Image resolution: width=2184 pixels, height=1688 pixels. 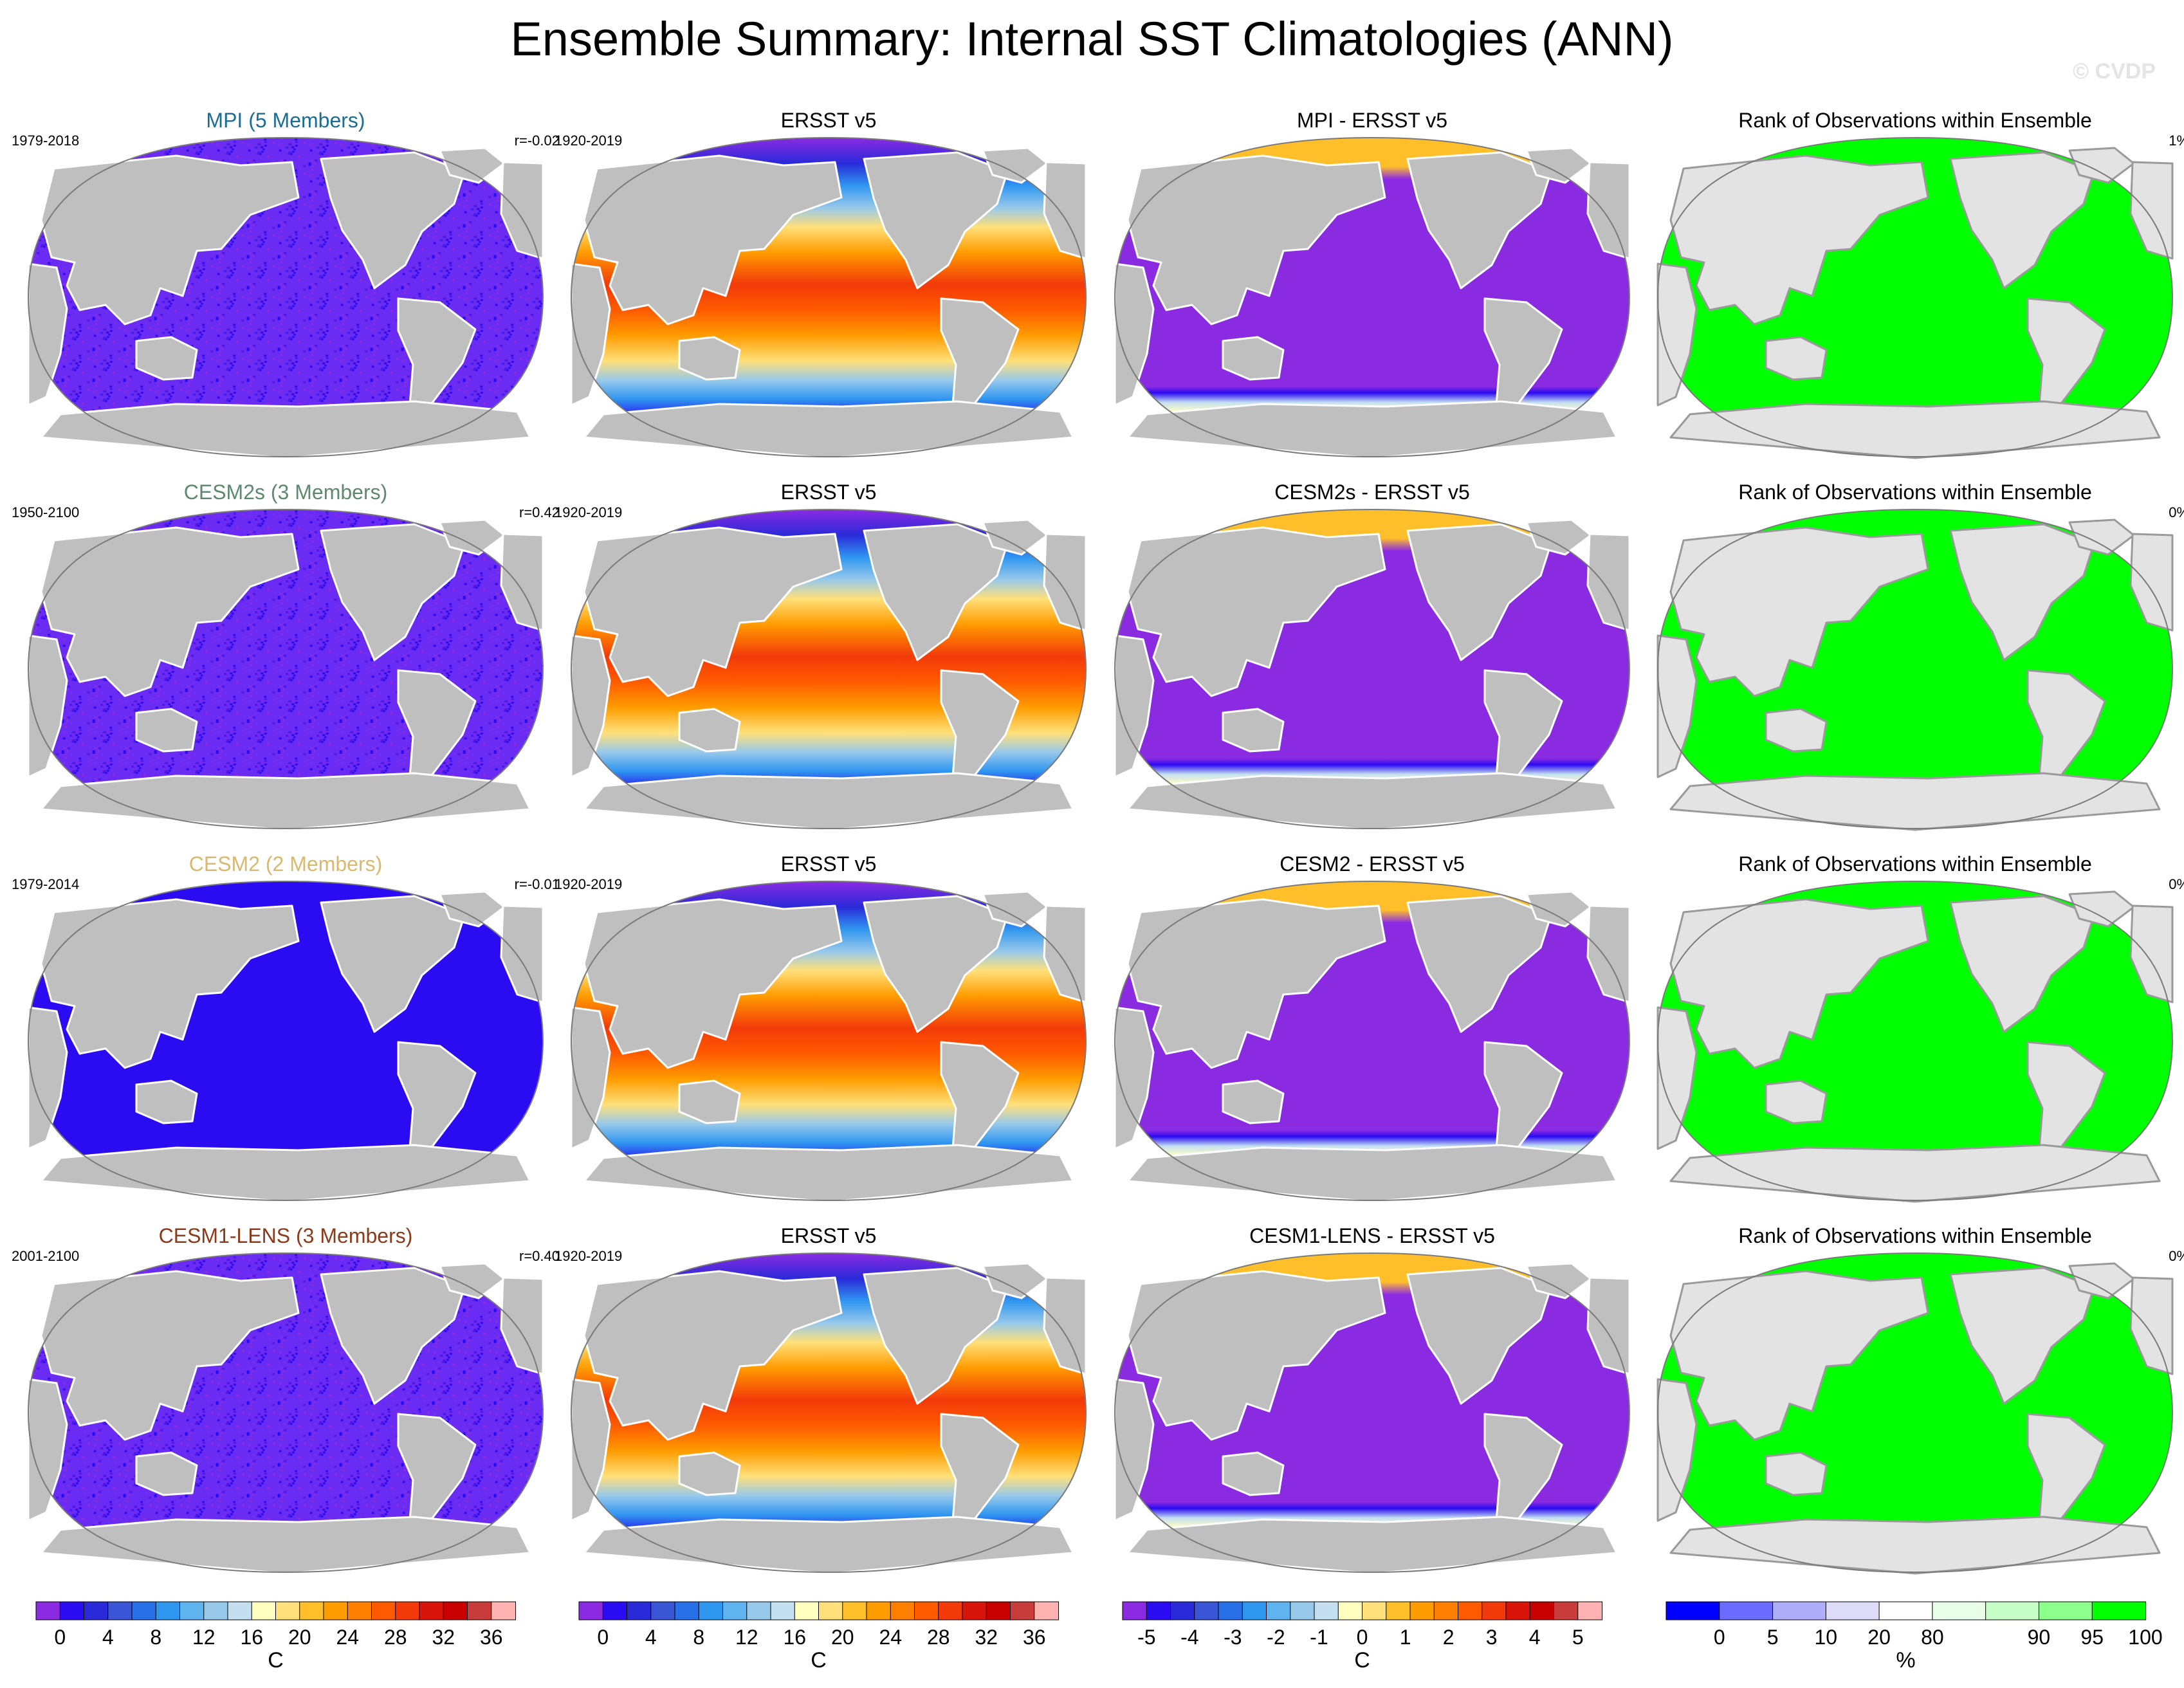 I want to click on colorbar-tick-label: 16, so click(x=795, y=1637).